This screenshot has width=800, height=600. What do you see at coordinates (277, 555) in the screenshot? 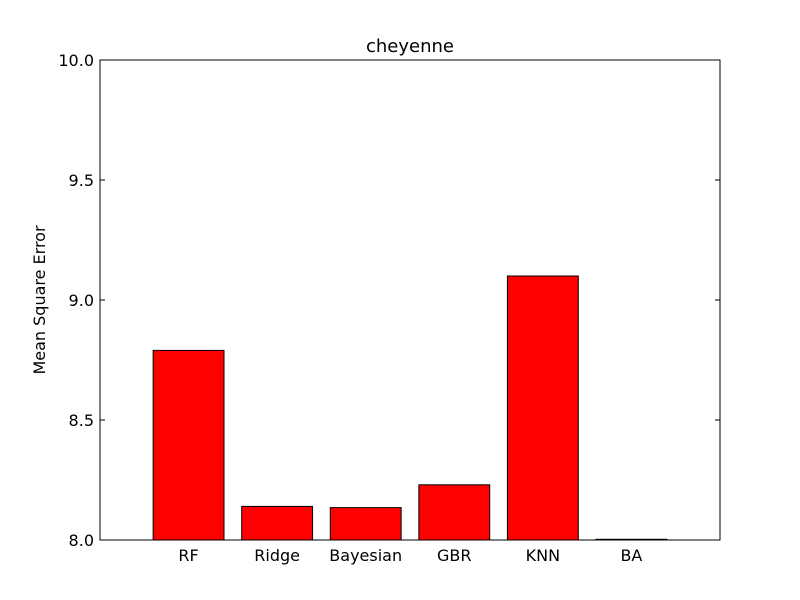
I see `x-tick-label: Ridge` at bounding box center [277, 555].